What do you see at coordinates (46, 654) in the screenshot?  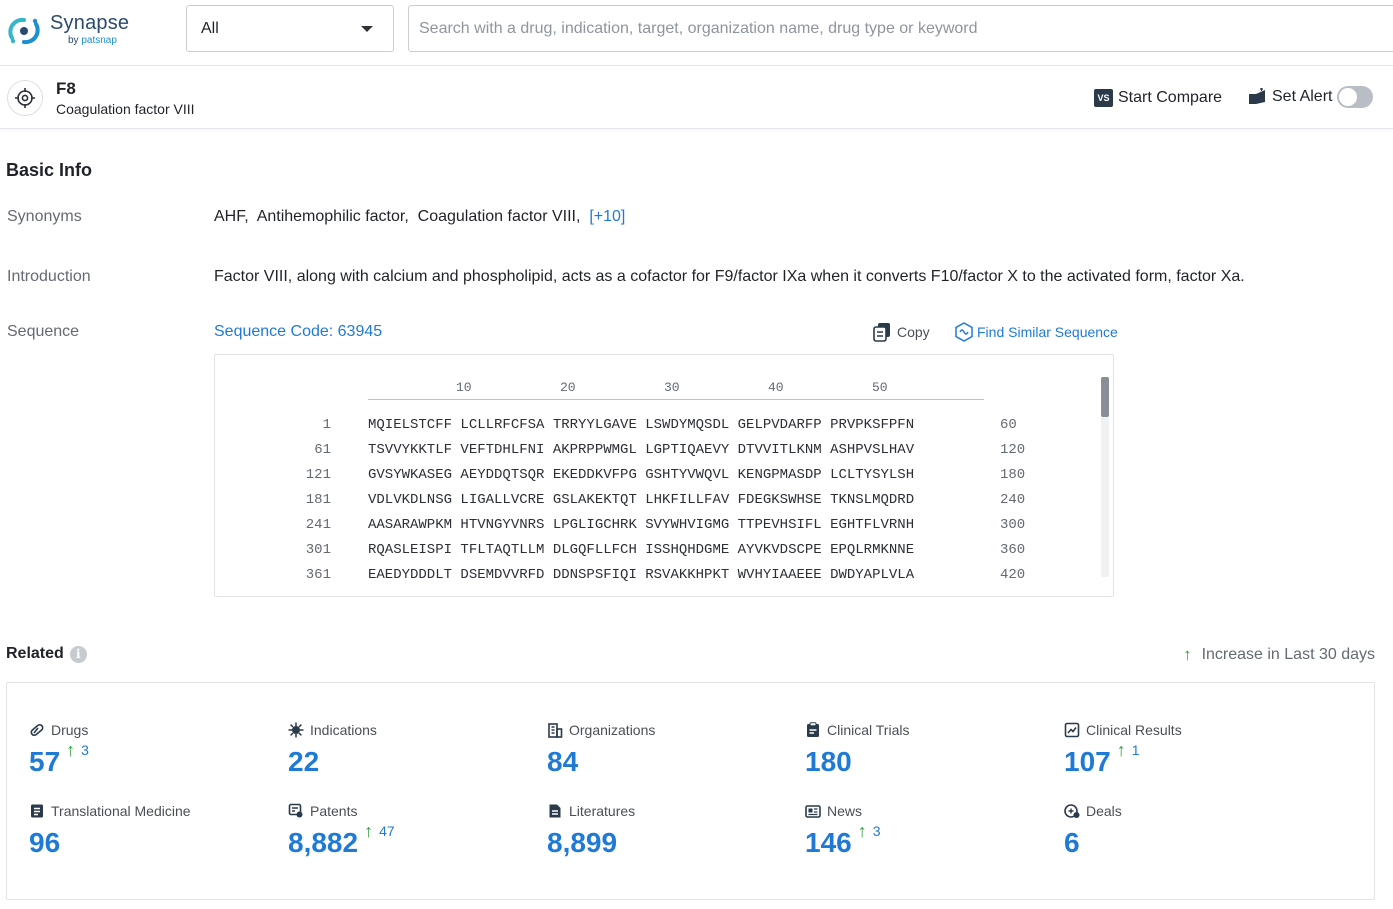 I see `related-title: Related i` at bounding box center [46, 654].